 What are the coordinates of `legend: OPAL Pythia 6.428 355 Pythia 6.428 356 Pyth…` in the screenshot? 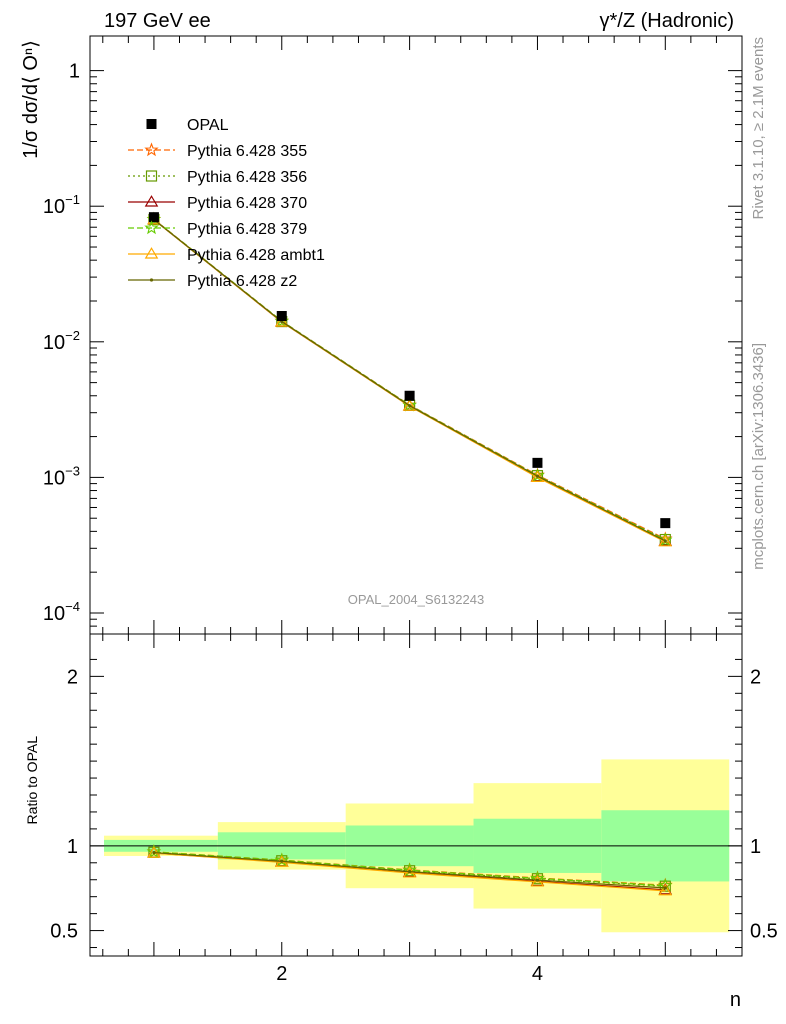 It's located at (226, 203).